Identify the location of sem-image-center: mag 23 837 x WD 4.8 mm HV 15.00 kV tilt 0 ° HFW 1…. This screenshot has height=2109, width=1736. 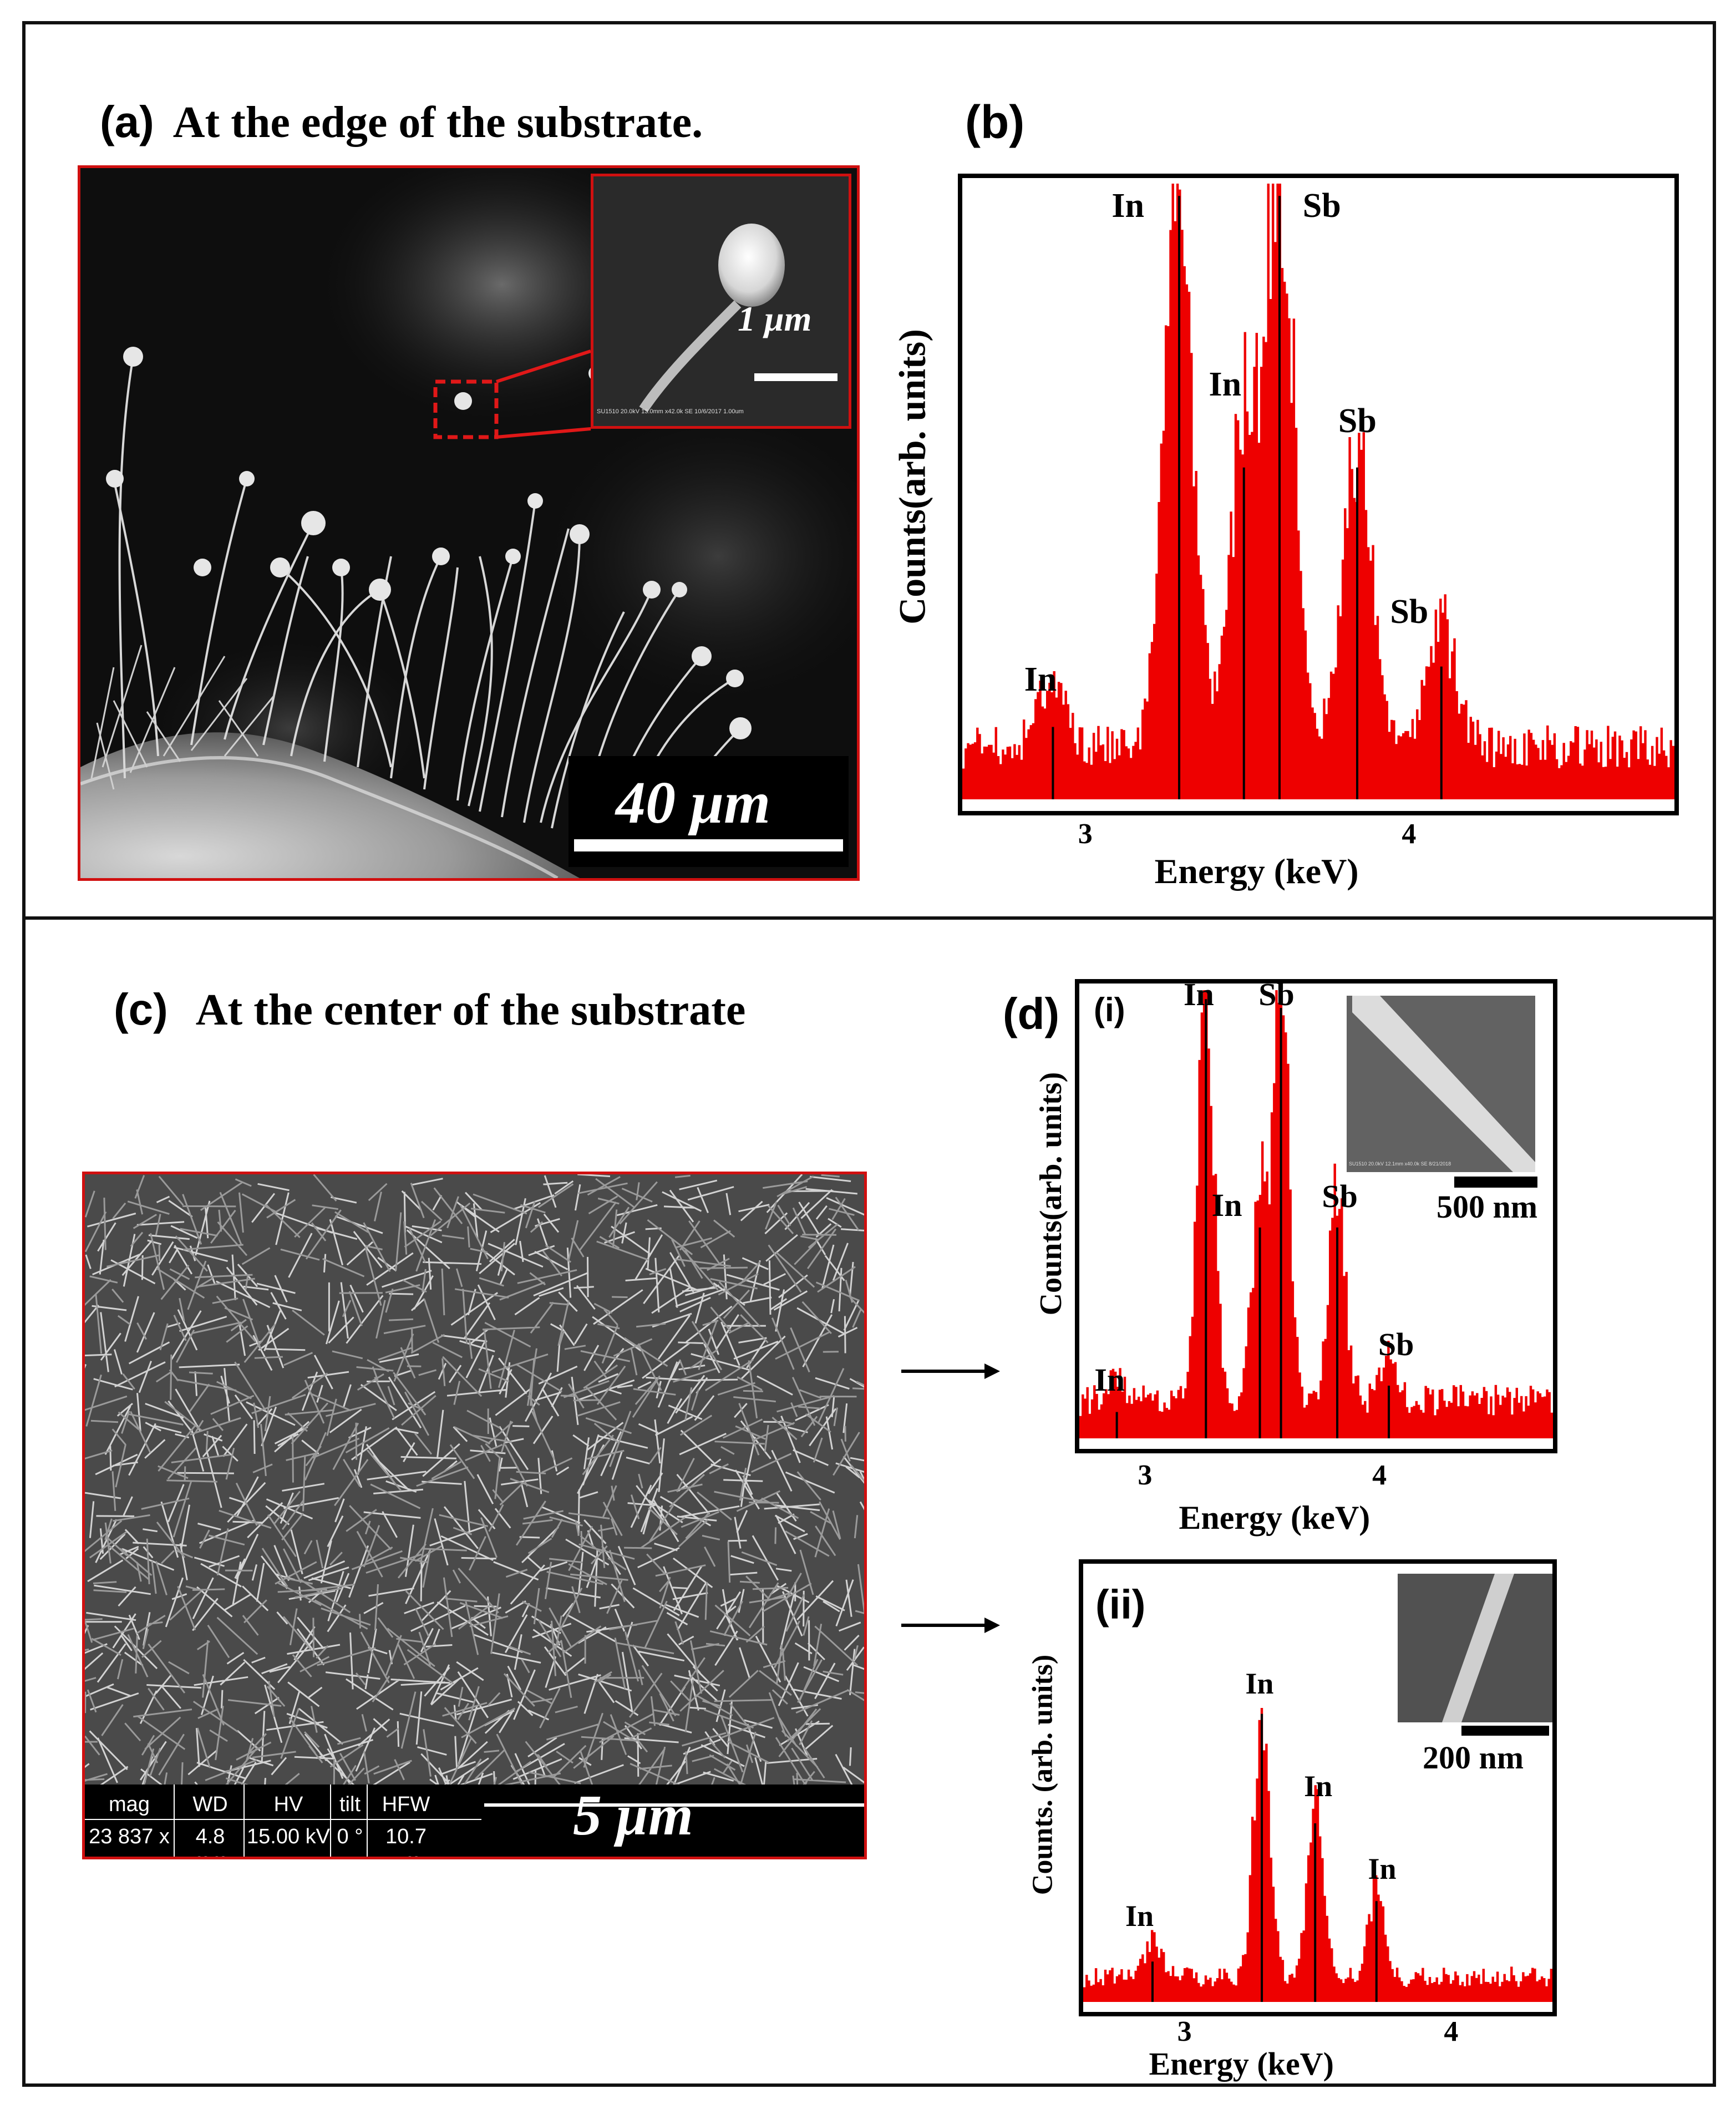
(475, 1515).